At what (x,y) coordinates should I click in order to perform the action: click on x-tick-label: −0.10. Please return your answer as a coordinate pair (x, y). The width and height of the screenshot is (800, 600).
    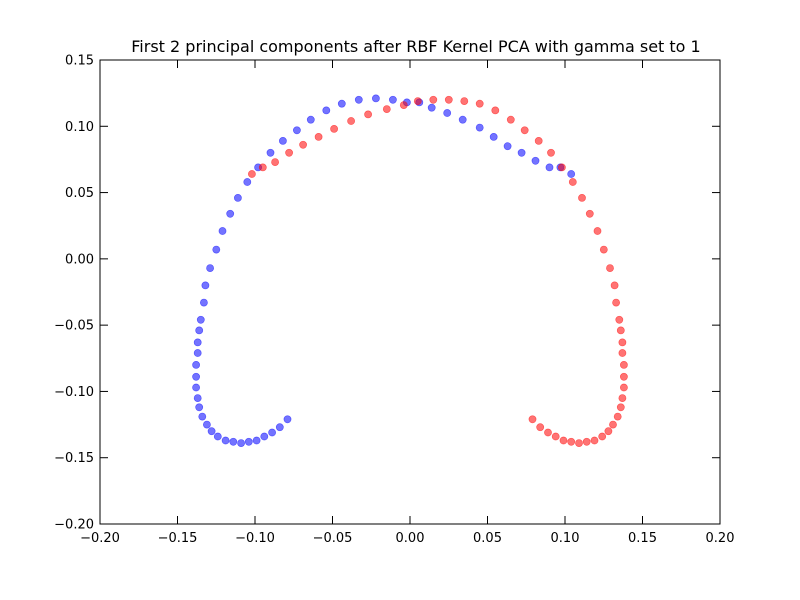
    Looking at the image, I should click on (255, 538).